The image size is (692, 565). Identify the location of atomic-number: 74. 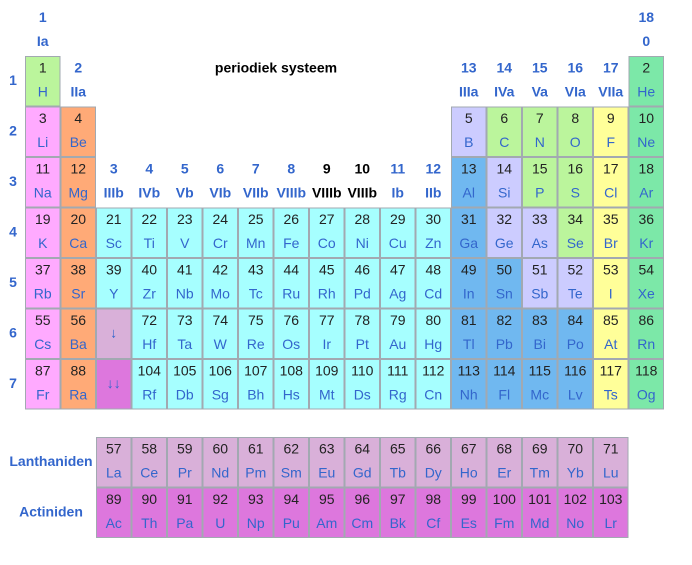
(220, 320).